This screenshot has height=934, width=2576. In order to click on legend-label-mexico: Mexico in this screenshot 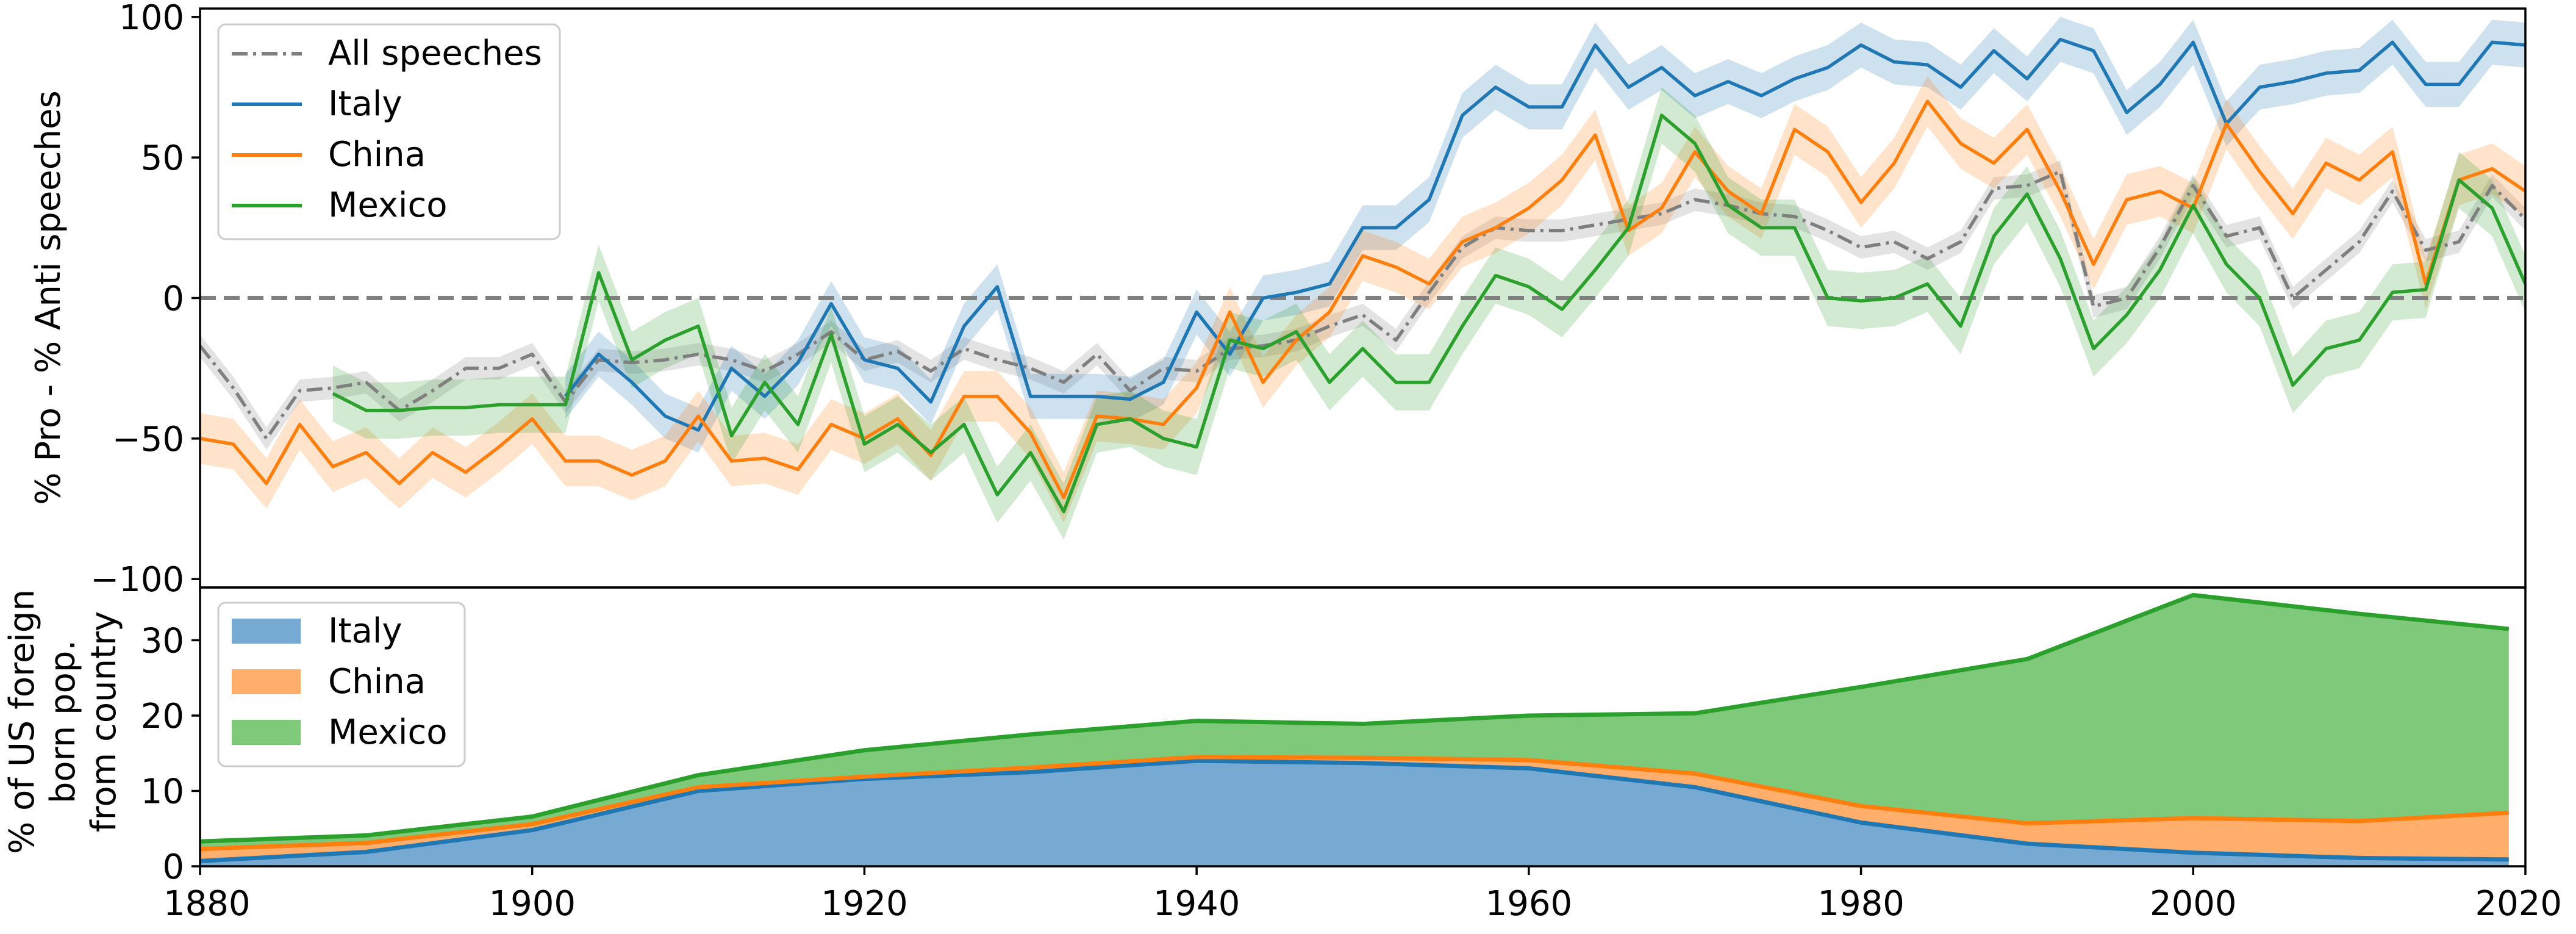, I will do `click(388, 205)`.